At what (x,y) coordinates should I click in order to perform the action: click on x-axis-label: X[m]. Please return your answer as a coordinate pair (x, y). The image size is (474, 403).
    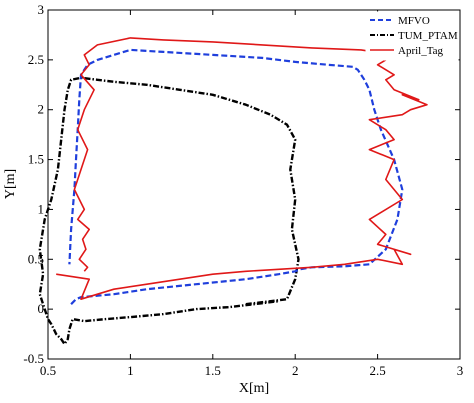
    Looking at the image, I should click on (254, 388).